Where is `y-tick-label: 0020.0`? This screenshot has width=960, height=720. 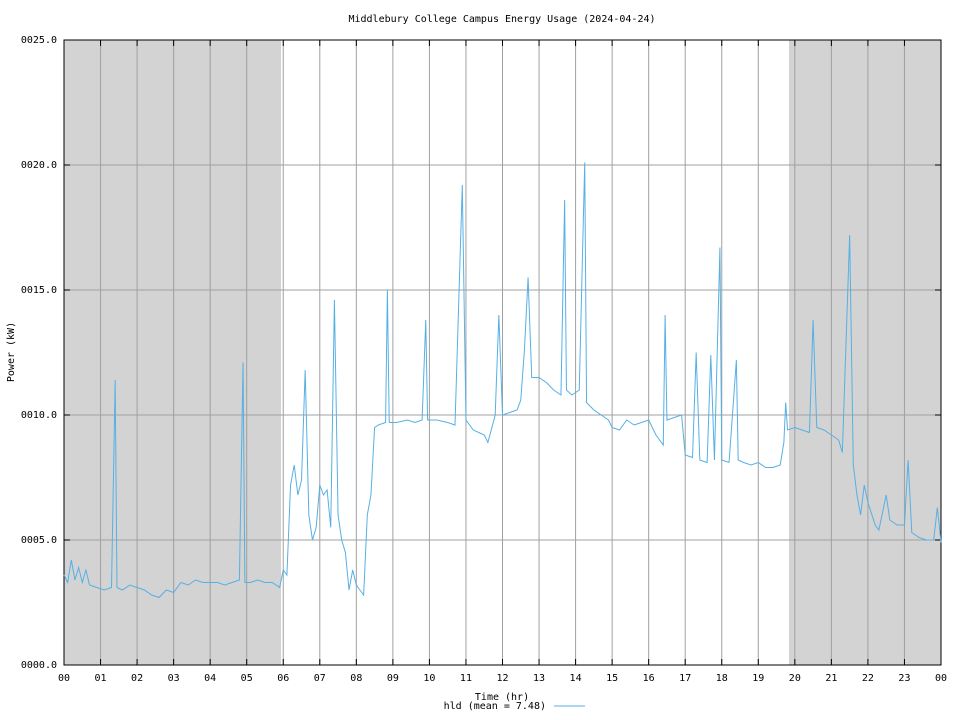
y-tick-label: 0020.0 is located at coordinates (39, 165).